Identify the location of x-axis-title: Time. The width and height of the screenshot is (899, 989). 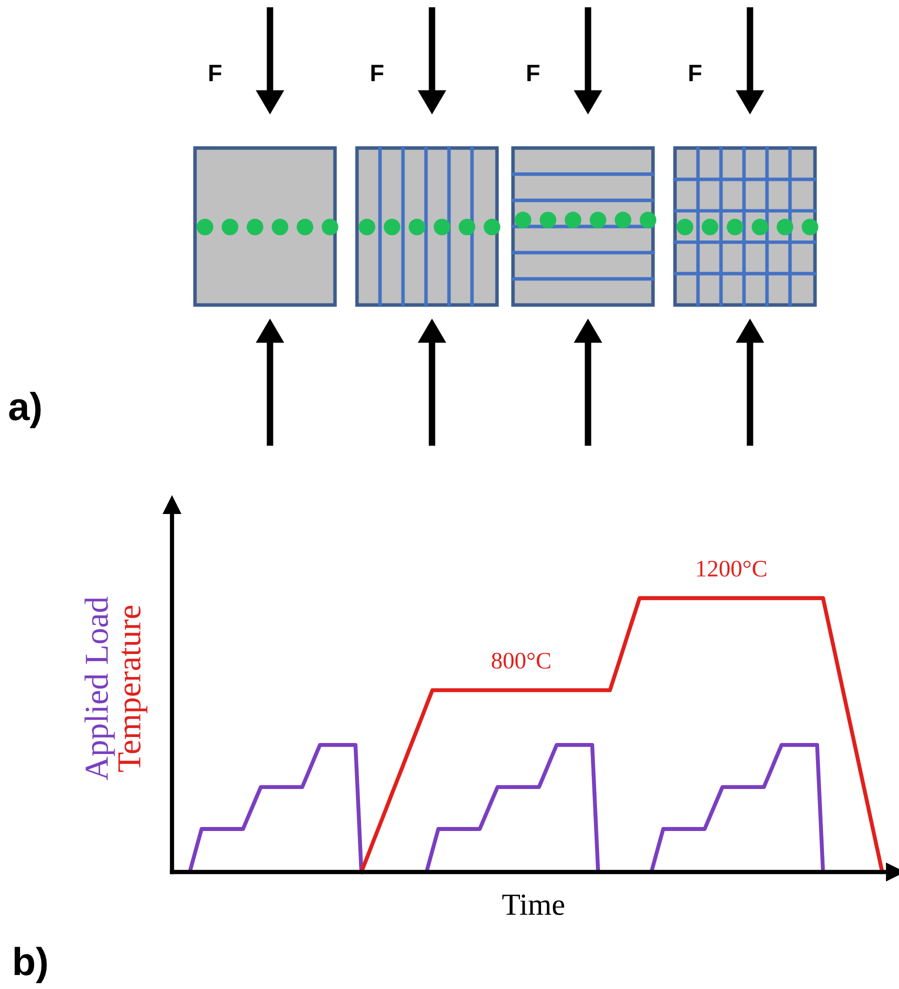
(533, 905).